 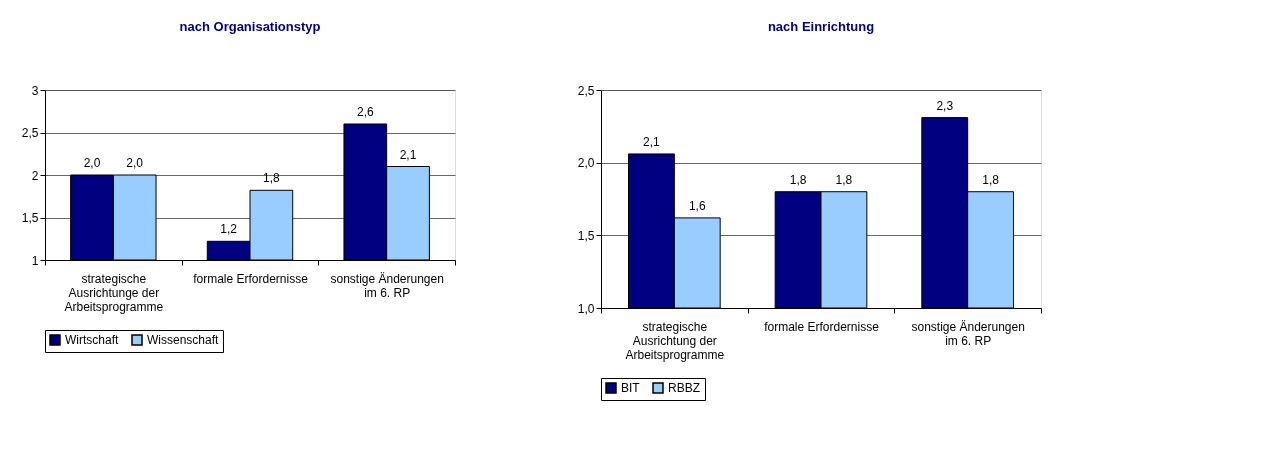 What do you see at coordinates (35, 90) in the screenshot?
I see `y-tick-label: 3` at bounding box center [35, 90].